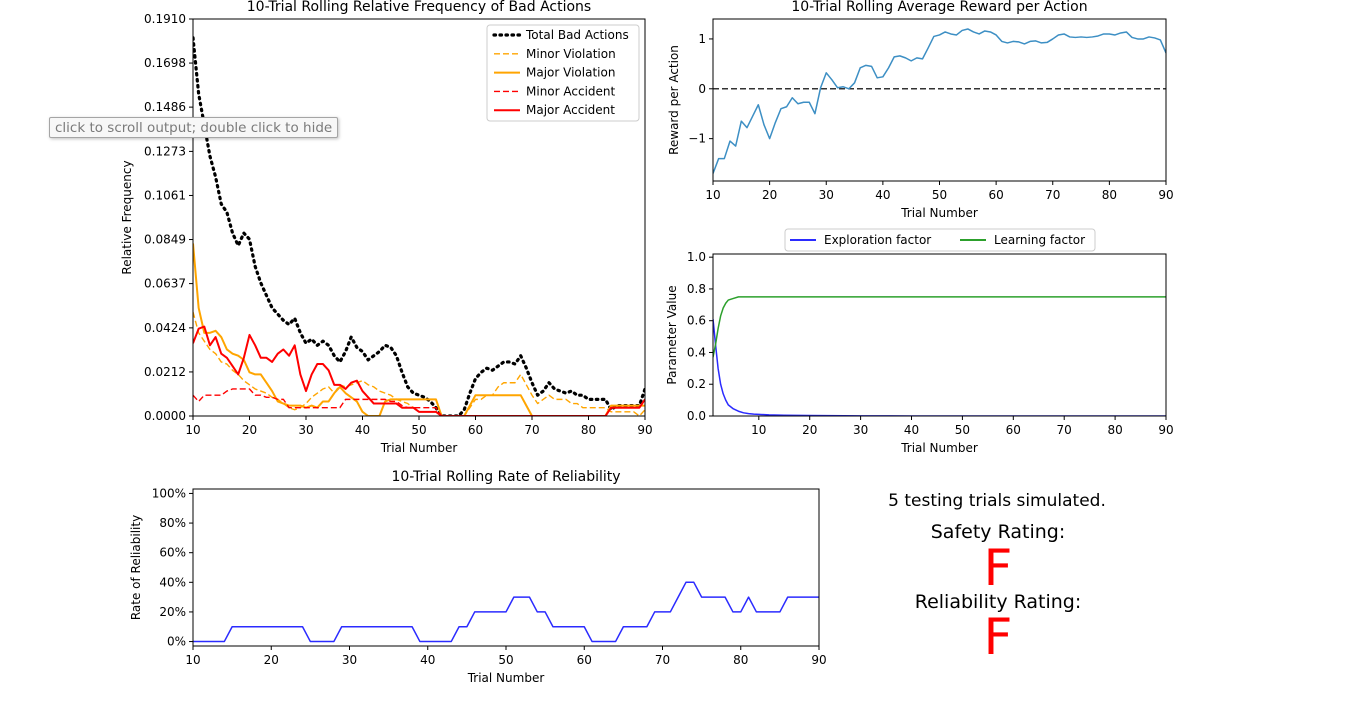  I want to click on legend-entry: Exploration factor, so click(877, 240).